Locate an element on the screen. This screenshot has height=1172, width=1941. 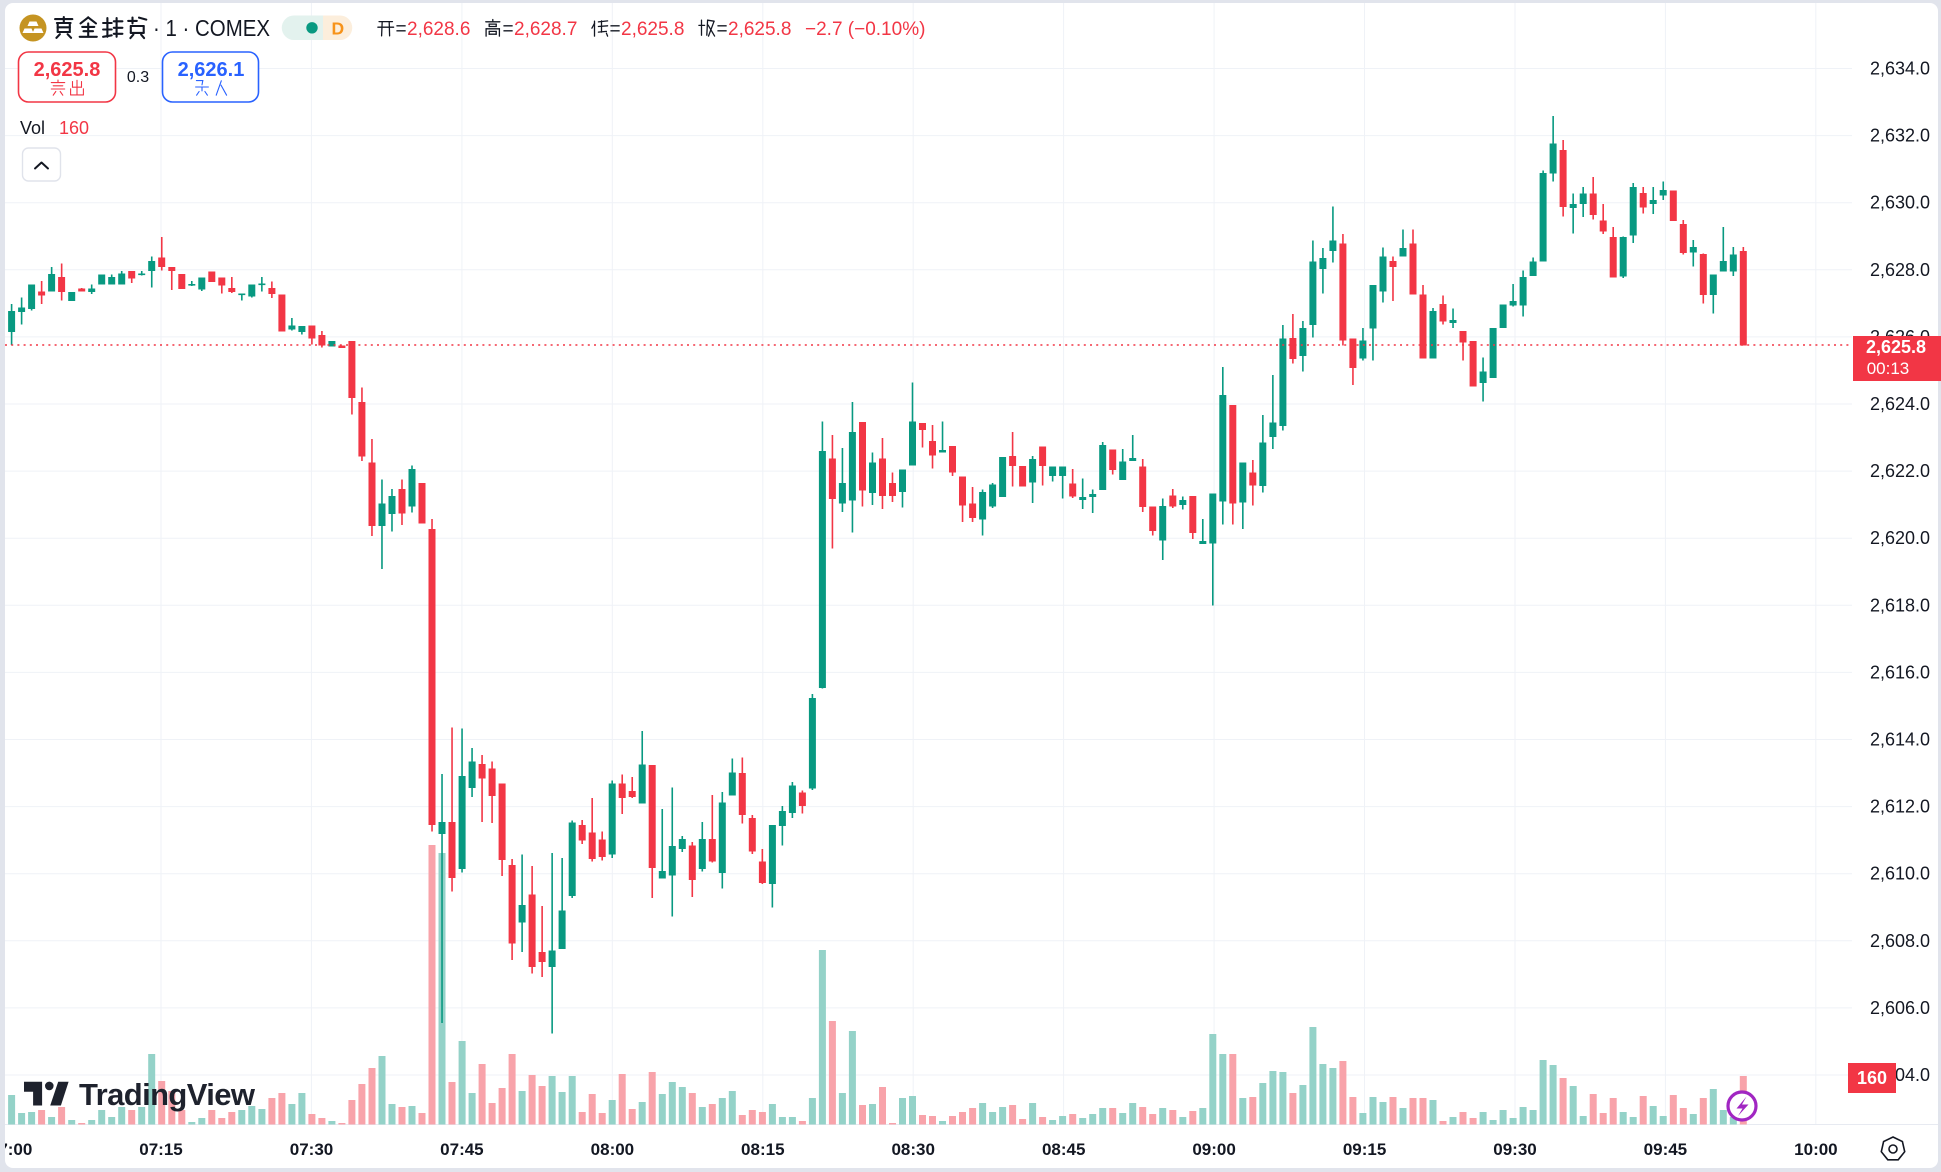
svg-text: 2,628.0 is located at coordinates (1900, 270).